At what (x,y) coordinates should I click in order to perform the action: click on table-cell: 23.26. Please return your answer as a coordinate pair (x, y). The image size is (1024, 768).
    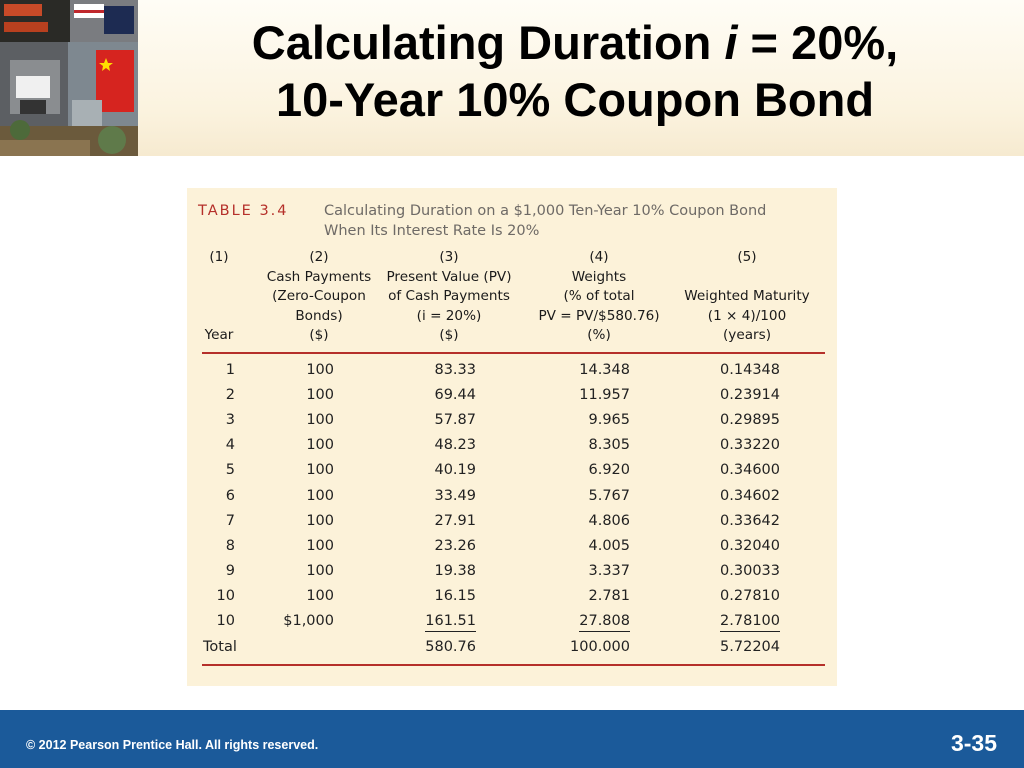
    Looking at the image, I should click on (455, 545).